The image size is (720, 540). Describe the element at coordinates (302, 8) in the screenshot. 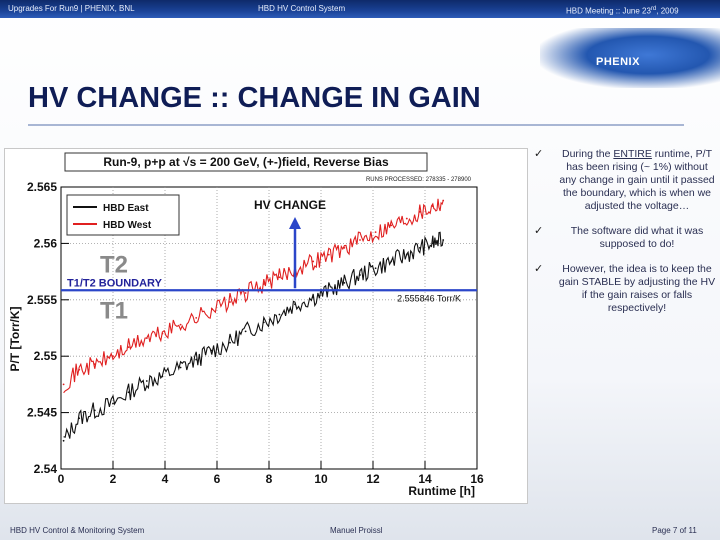

I see `header-center: HBD HV Control System` at that location.